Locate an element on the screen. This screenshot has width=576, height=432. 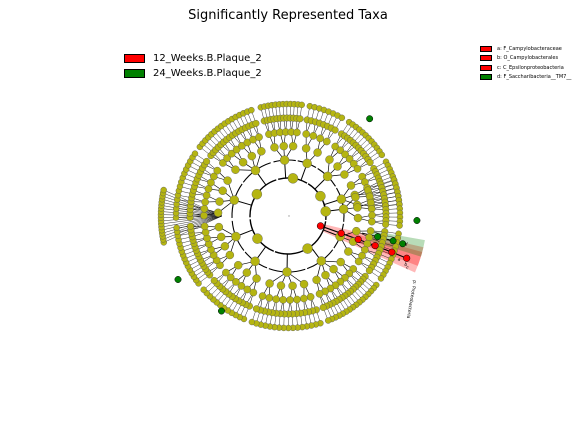
clade-label-a: a is located at coordinates (399, 260).